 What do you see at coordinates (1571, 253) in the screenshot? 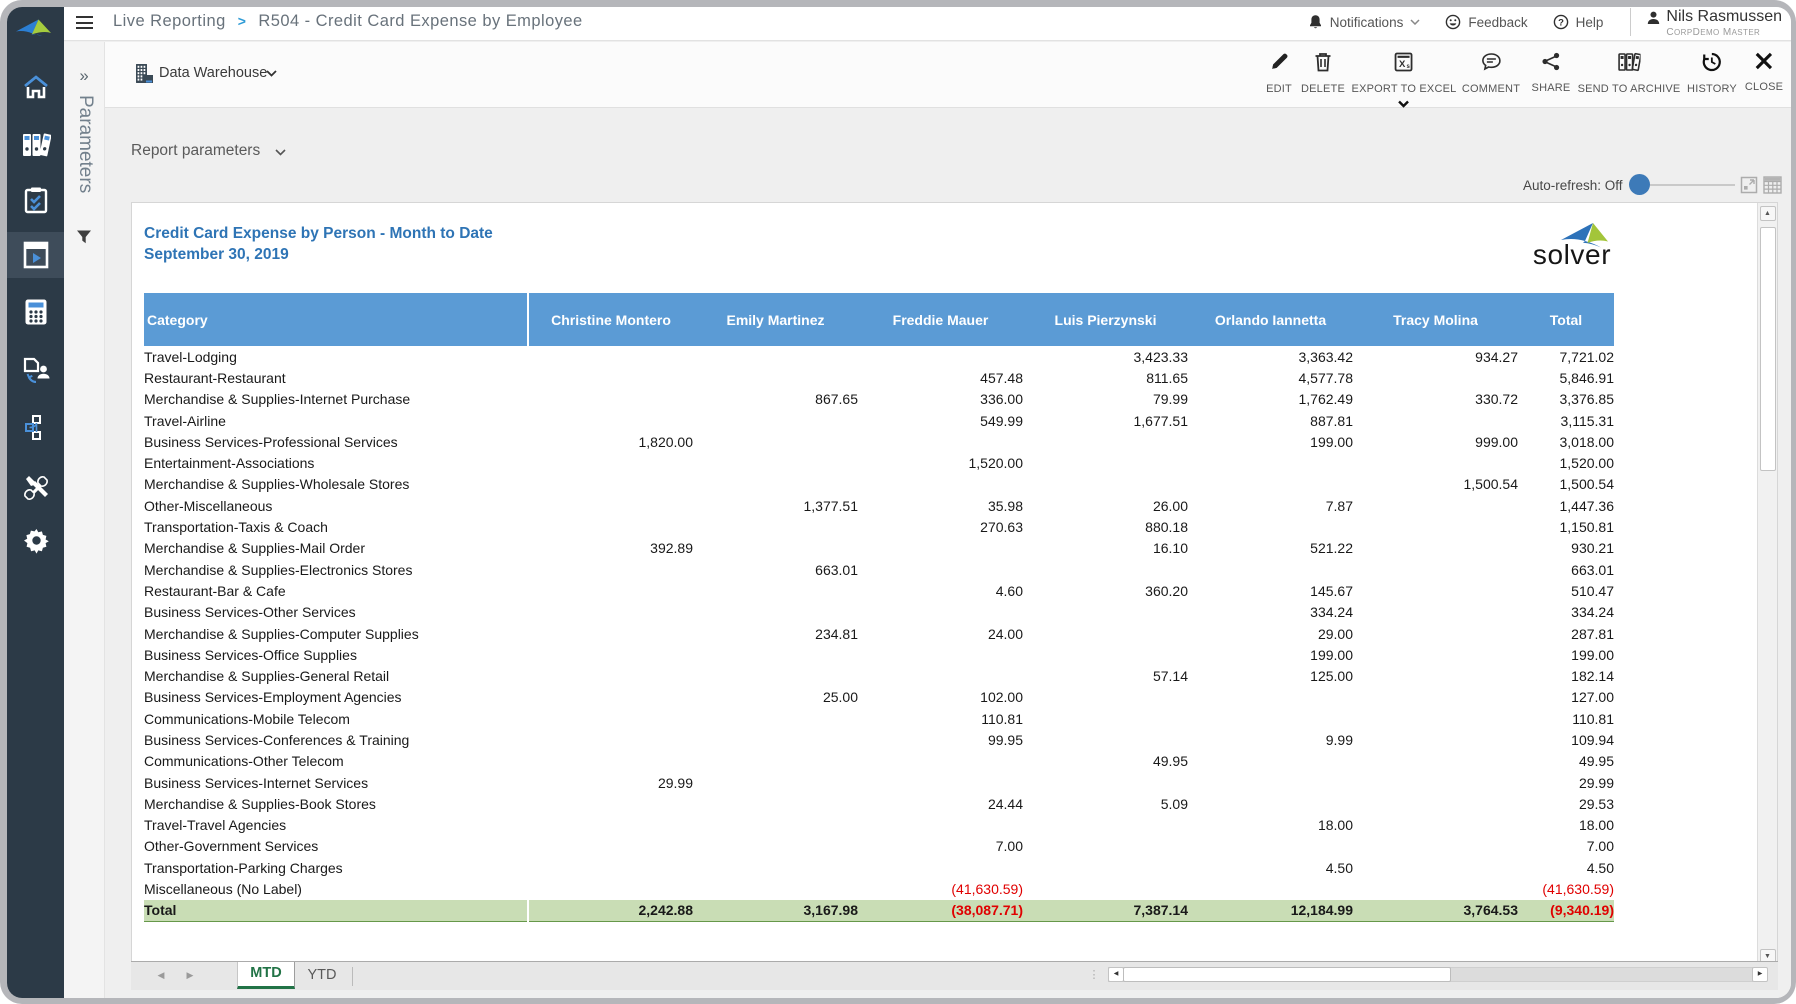
I see `svg-text: solver` at bounding box center [1571, 253].